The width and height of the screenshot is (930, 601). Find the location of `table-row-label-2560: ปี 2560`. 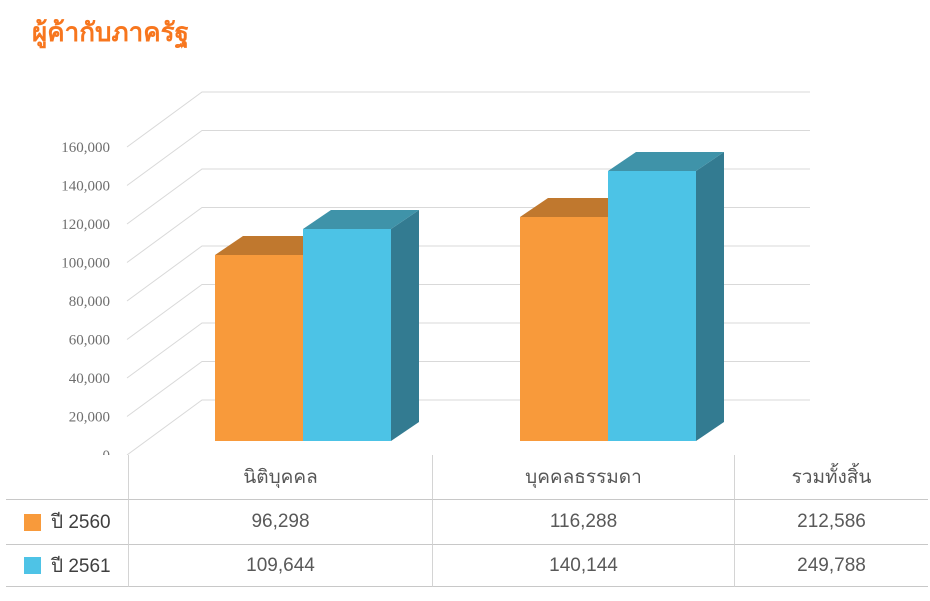

table-row-label-2560: ปี 2560 is located at coordinates (67, 522).